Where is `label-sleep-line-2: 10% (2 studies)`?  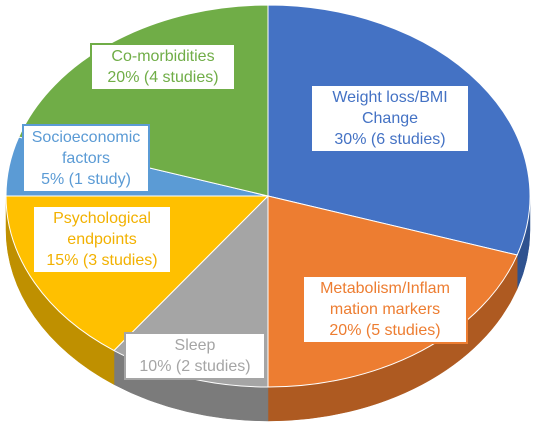
label-sleep-line-2: 10% (2 studies) is located at coordinates (195, 366).